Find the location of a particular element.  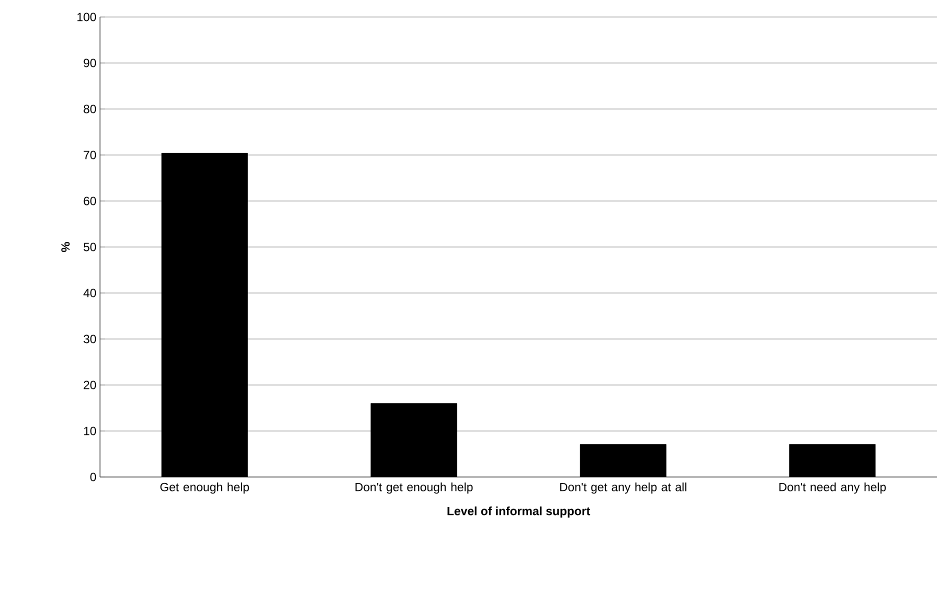

y-tick-label: 50 is located at coordinates (90, 247).